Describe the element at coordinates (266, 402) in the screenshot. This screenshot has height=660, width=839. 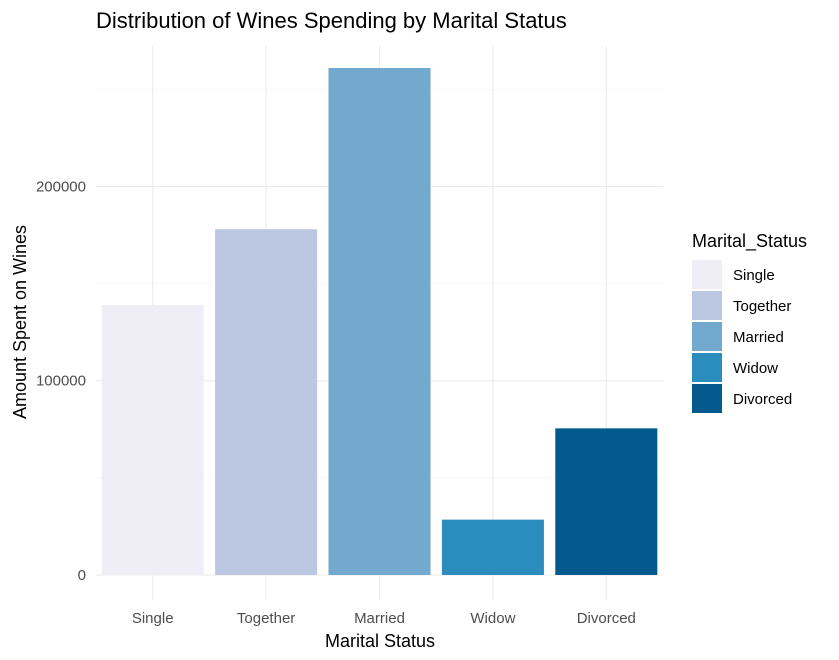
I see `bar-together` at that location.